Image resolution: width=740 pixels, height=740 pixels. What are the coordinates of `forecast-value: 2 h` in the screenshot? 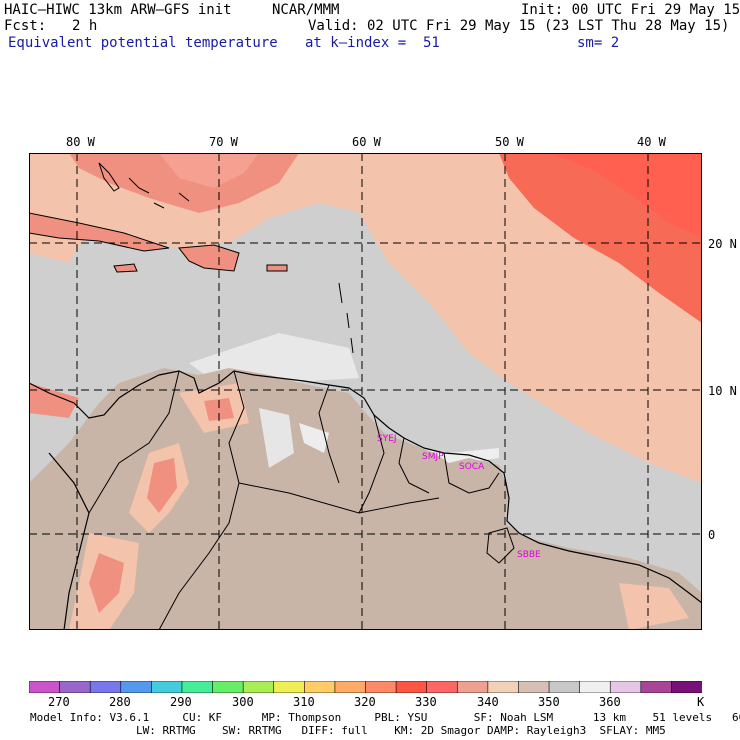 It's located at (85, 26).